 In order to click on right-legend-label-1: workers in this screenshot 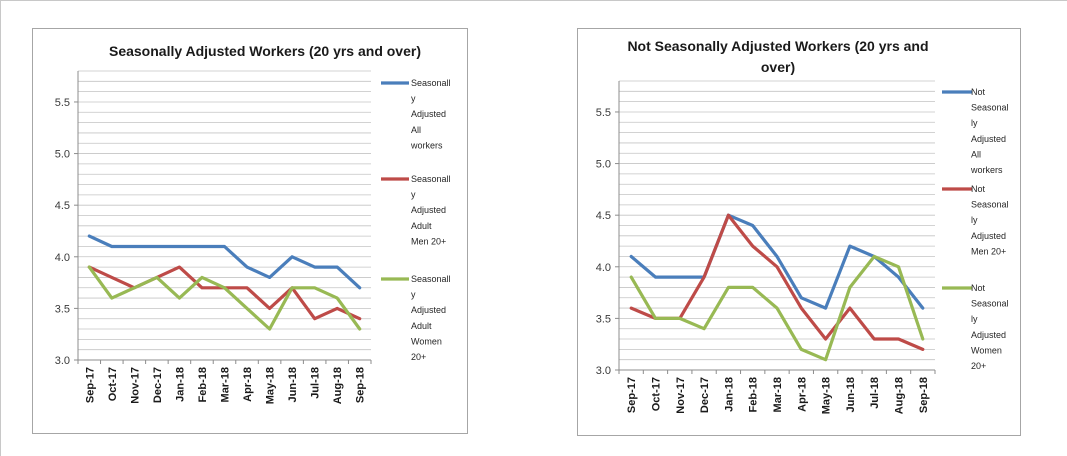, I will do `click(986, 170)`.